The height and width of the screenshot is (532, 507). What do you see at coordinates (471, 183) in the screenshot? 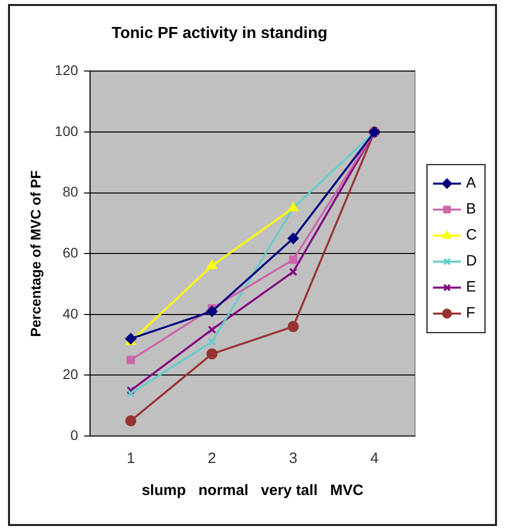
I see `legend-label: A` at bounding box center [471, 183].